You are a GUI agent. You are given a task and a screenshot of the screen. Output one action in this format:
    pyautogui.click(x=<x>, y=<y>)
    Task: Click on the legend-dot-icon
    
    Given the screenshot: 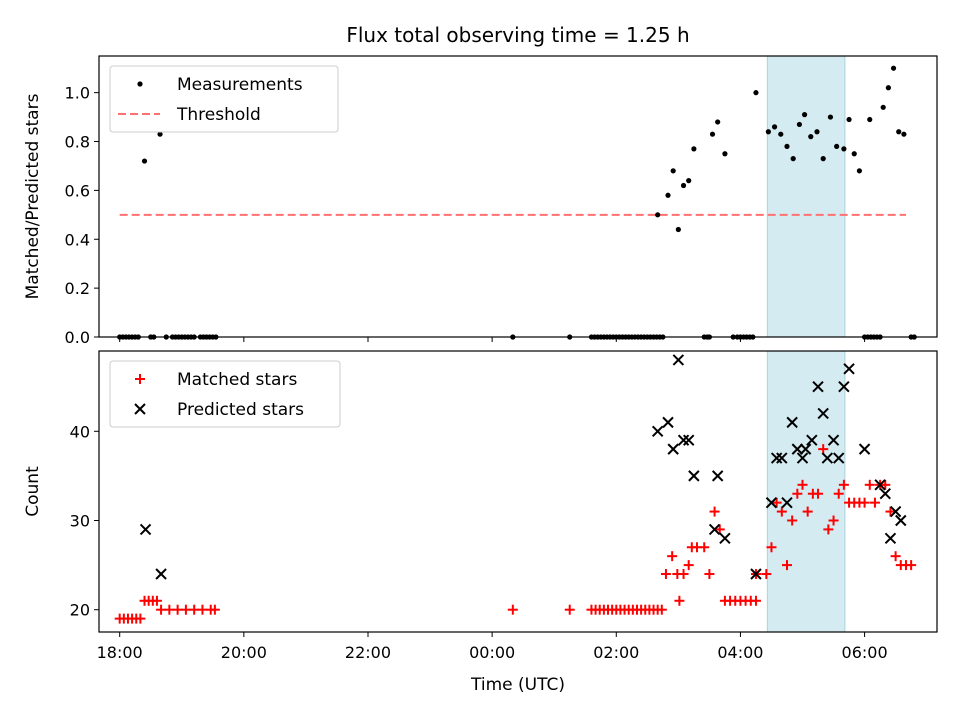 What is the action you would take?
    pyautogui.click(x=140, y=84)
    